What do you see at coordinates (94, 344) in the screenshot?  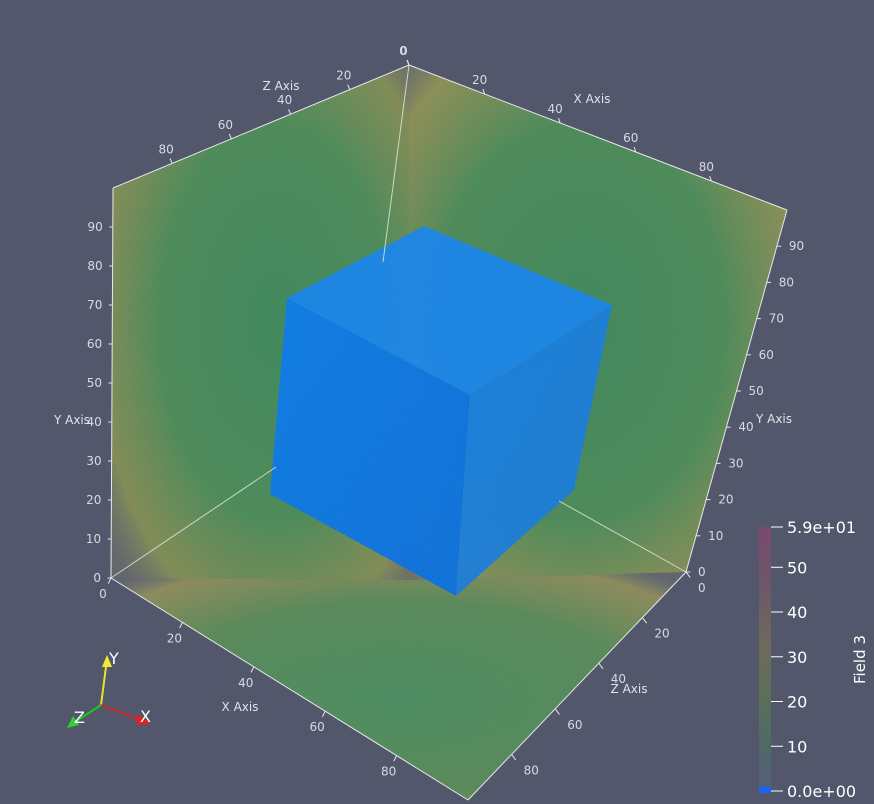 I see `y-axis-left-tick-label: 60` at bounding box center [94, 344].